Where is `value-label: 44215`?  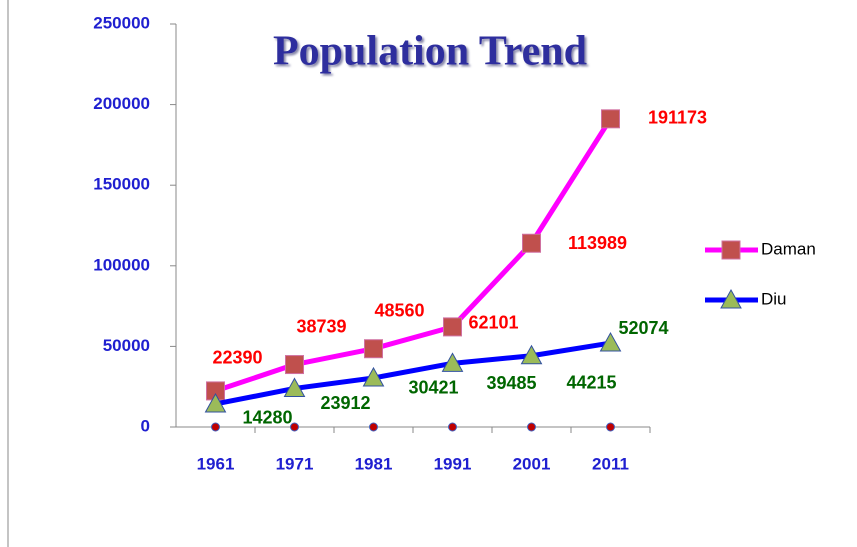 value-label: 44215 is located at coordinates (591, 382).